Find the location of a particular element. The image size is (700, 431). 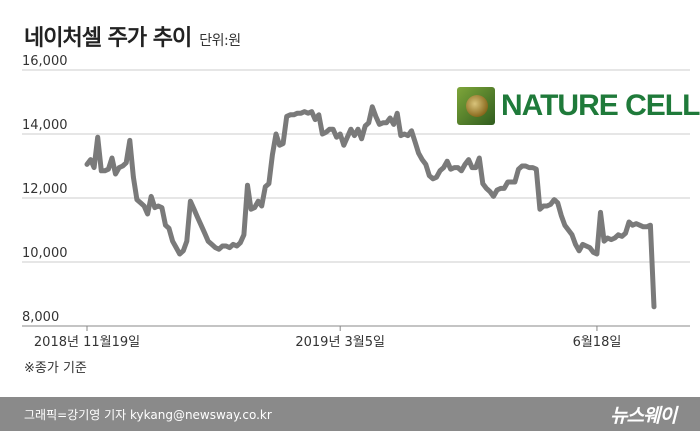

x-tick-label: 2019년 3월5일 is located at coordinates (340, 342).